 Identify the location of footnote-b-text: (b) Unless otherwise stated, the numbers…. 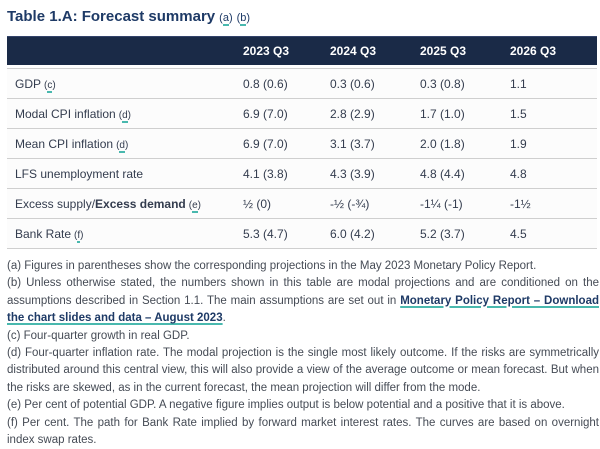
(303, 292).